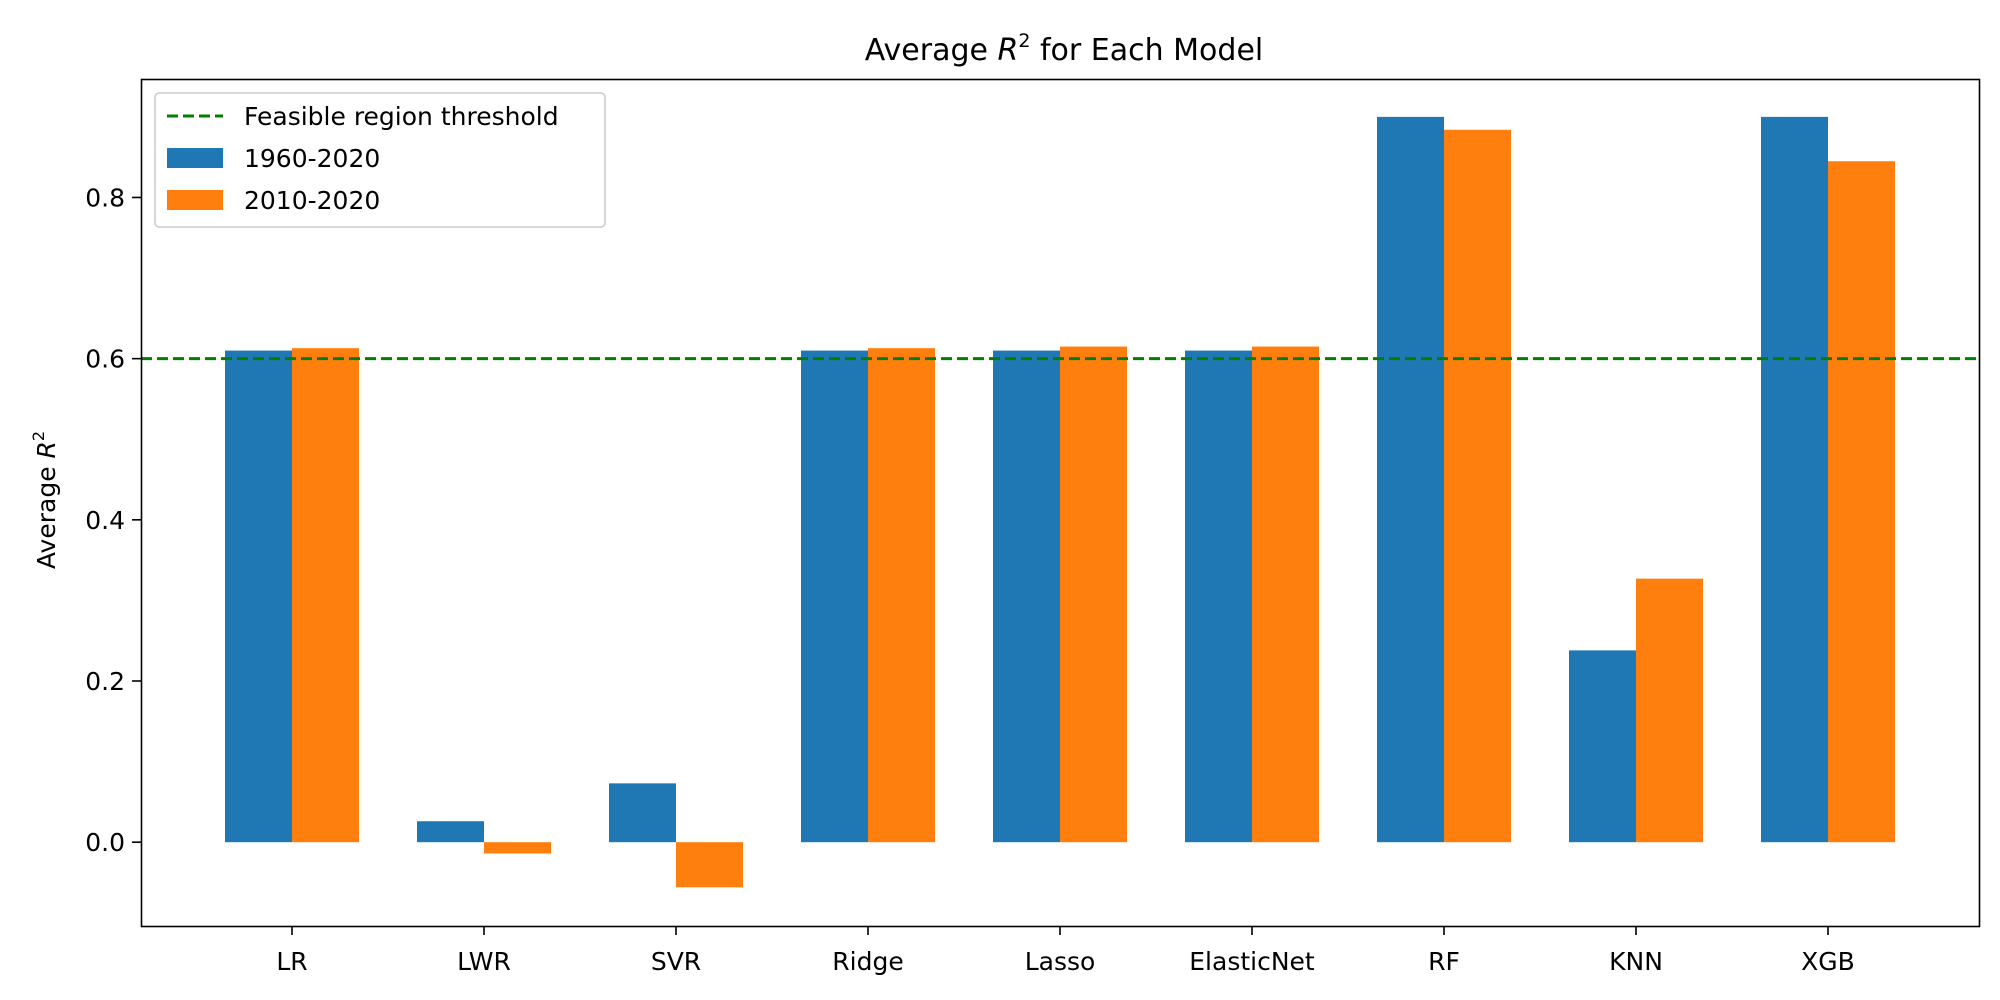  Describe the element at coordinates (1060, 961) in the screenshot. I see `x-tick-label-lasso: Lasso` at that location.